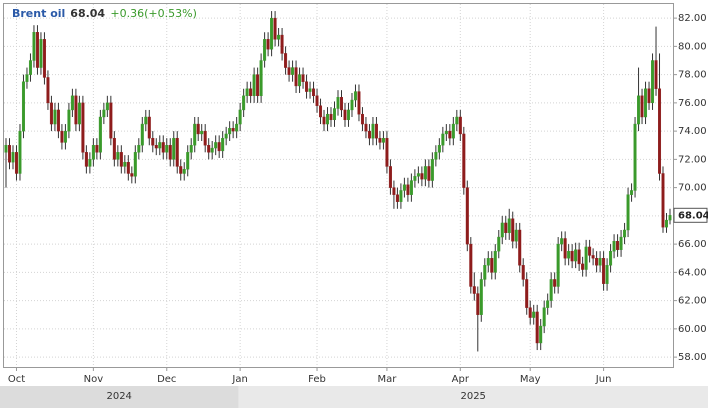 The width and height of the screenshot is (708, 408). What do you see at coordinates (239, 379) in the screenshot?
I see `x-tick-label: Jan` at bounding box center [239, 379].